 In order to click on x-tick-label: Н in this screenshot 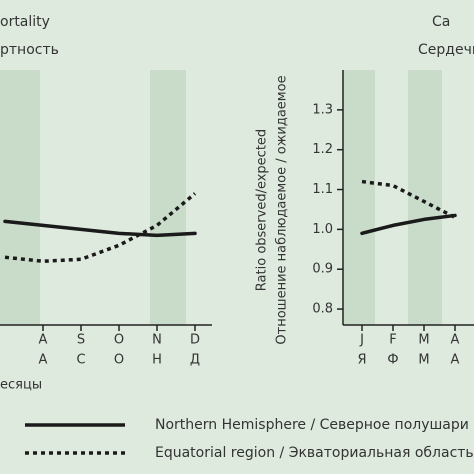, I will do `click(157, 360)`.